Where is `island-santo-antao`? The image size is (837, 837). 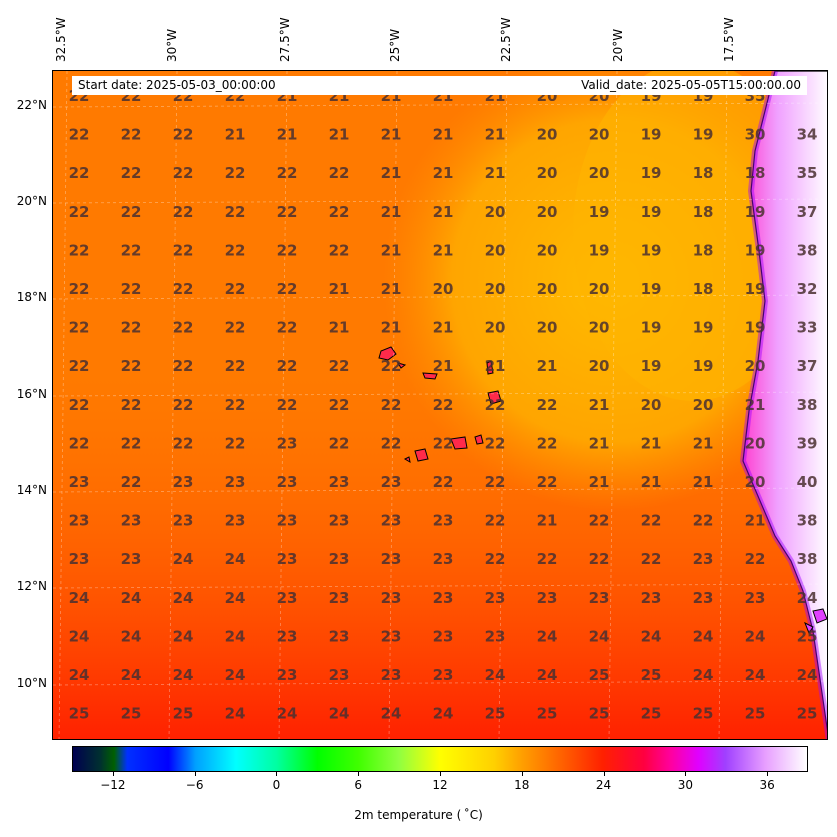 island-santo-antao is located at coordinates (387, 353).